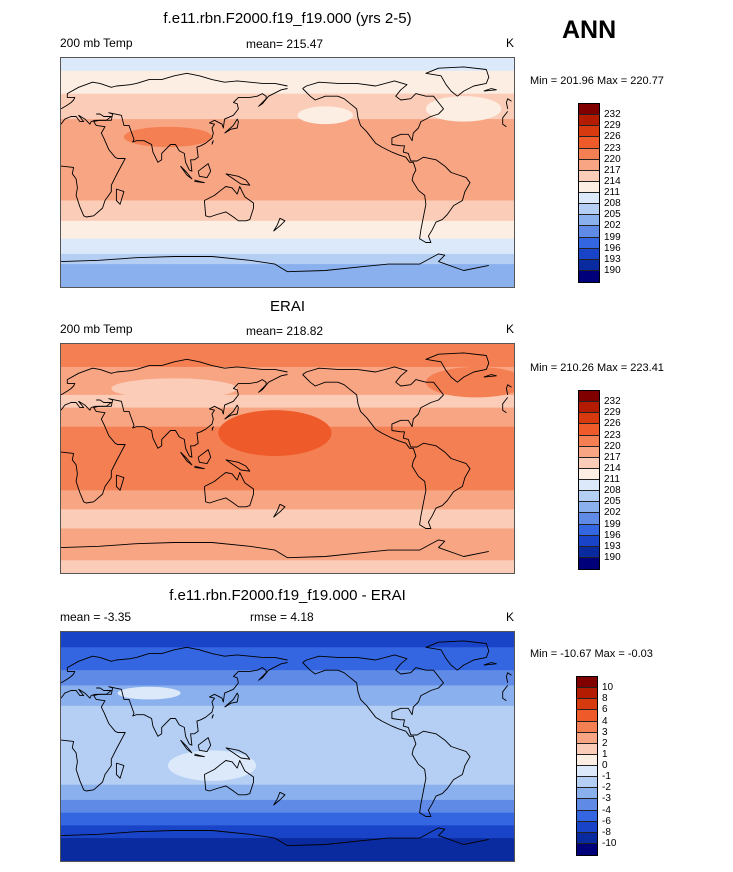 Image resolution: width=733 pixels, height=872 pixels. I want to click on colorbar-tick-label: 202, so click(612, 513).